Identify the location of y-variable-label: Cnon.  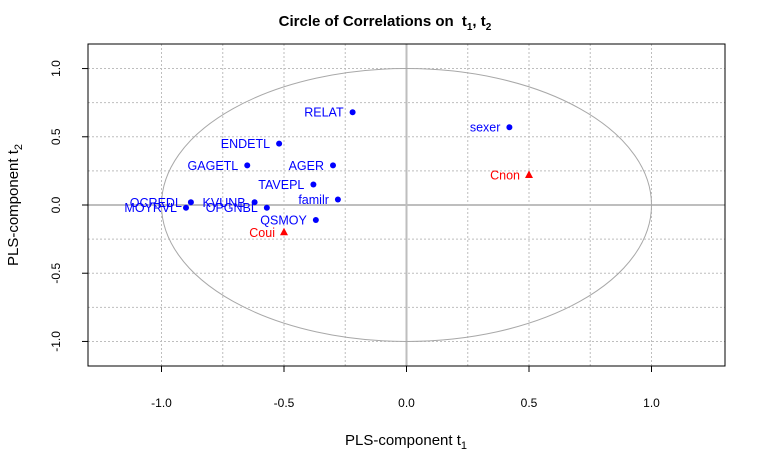
(505, 175).